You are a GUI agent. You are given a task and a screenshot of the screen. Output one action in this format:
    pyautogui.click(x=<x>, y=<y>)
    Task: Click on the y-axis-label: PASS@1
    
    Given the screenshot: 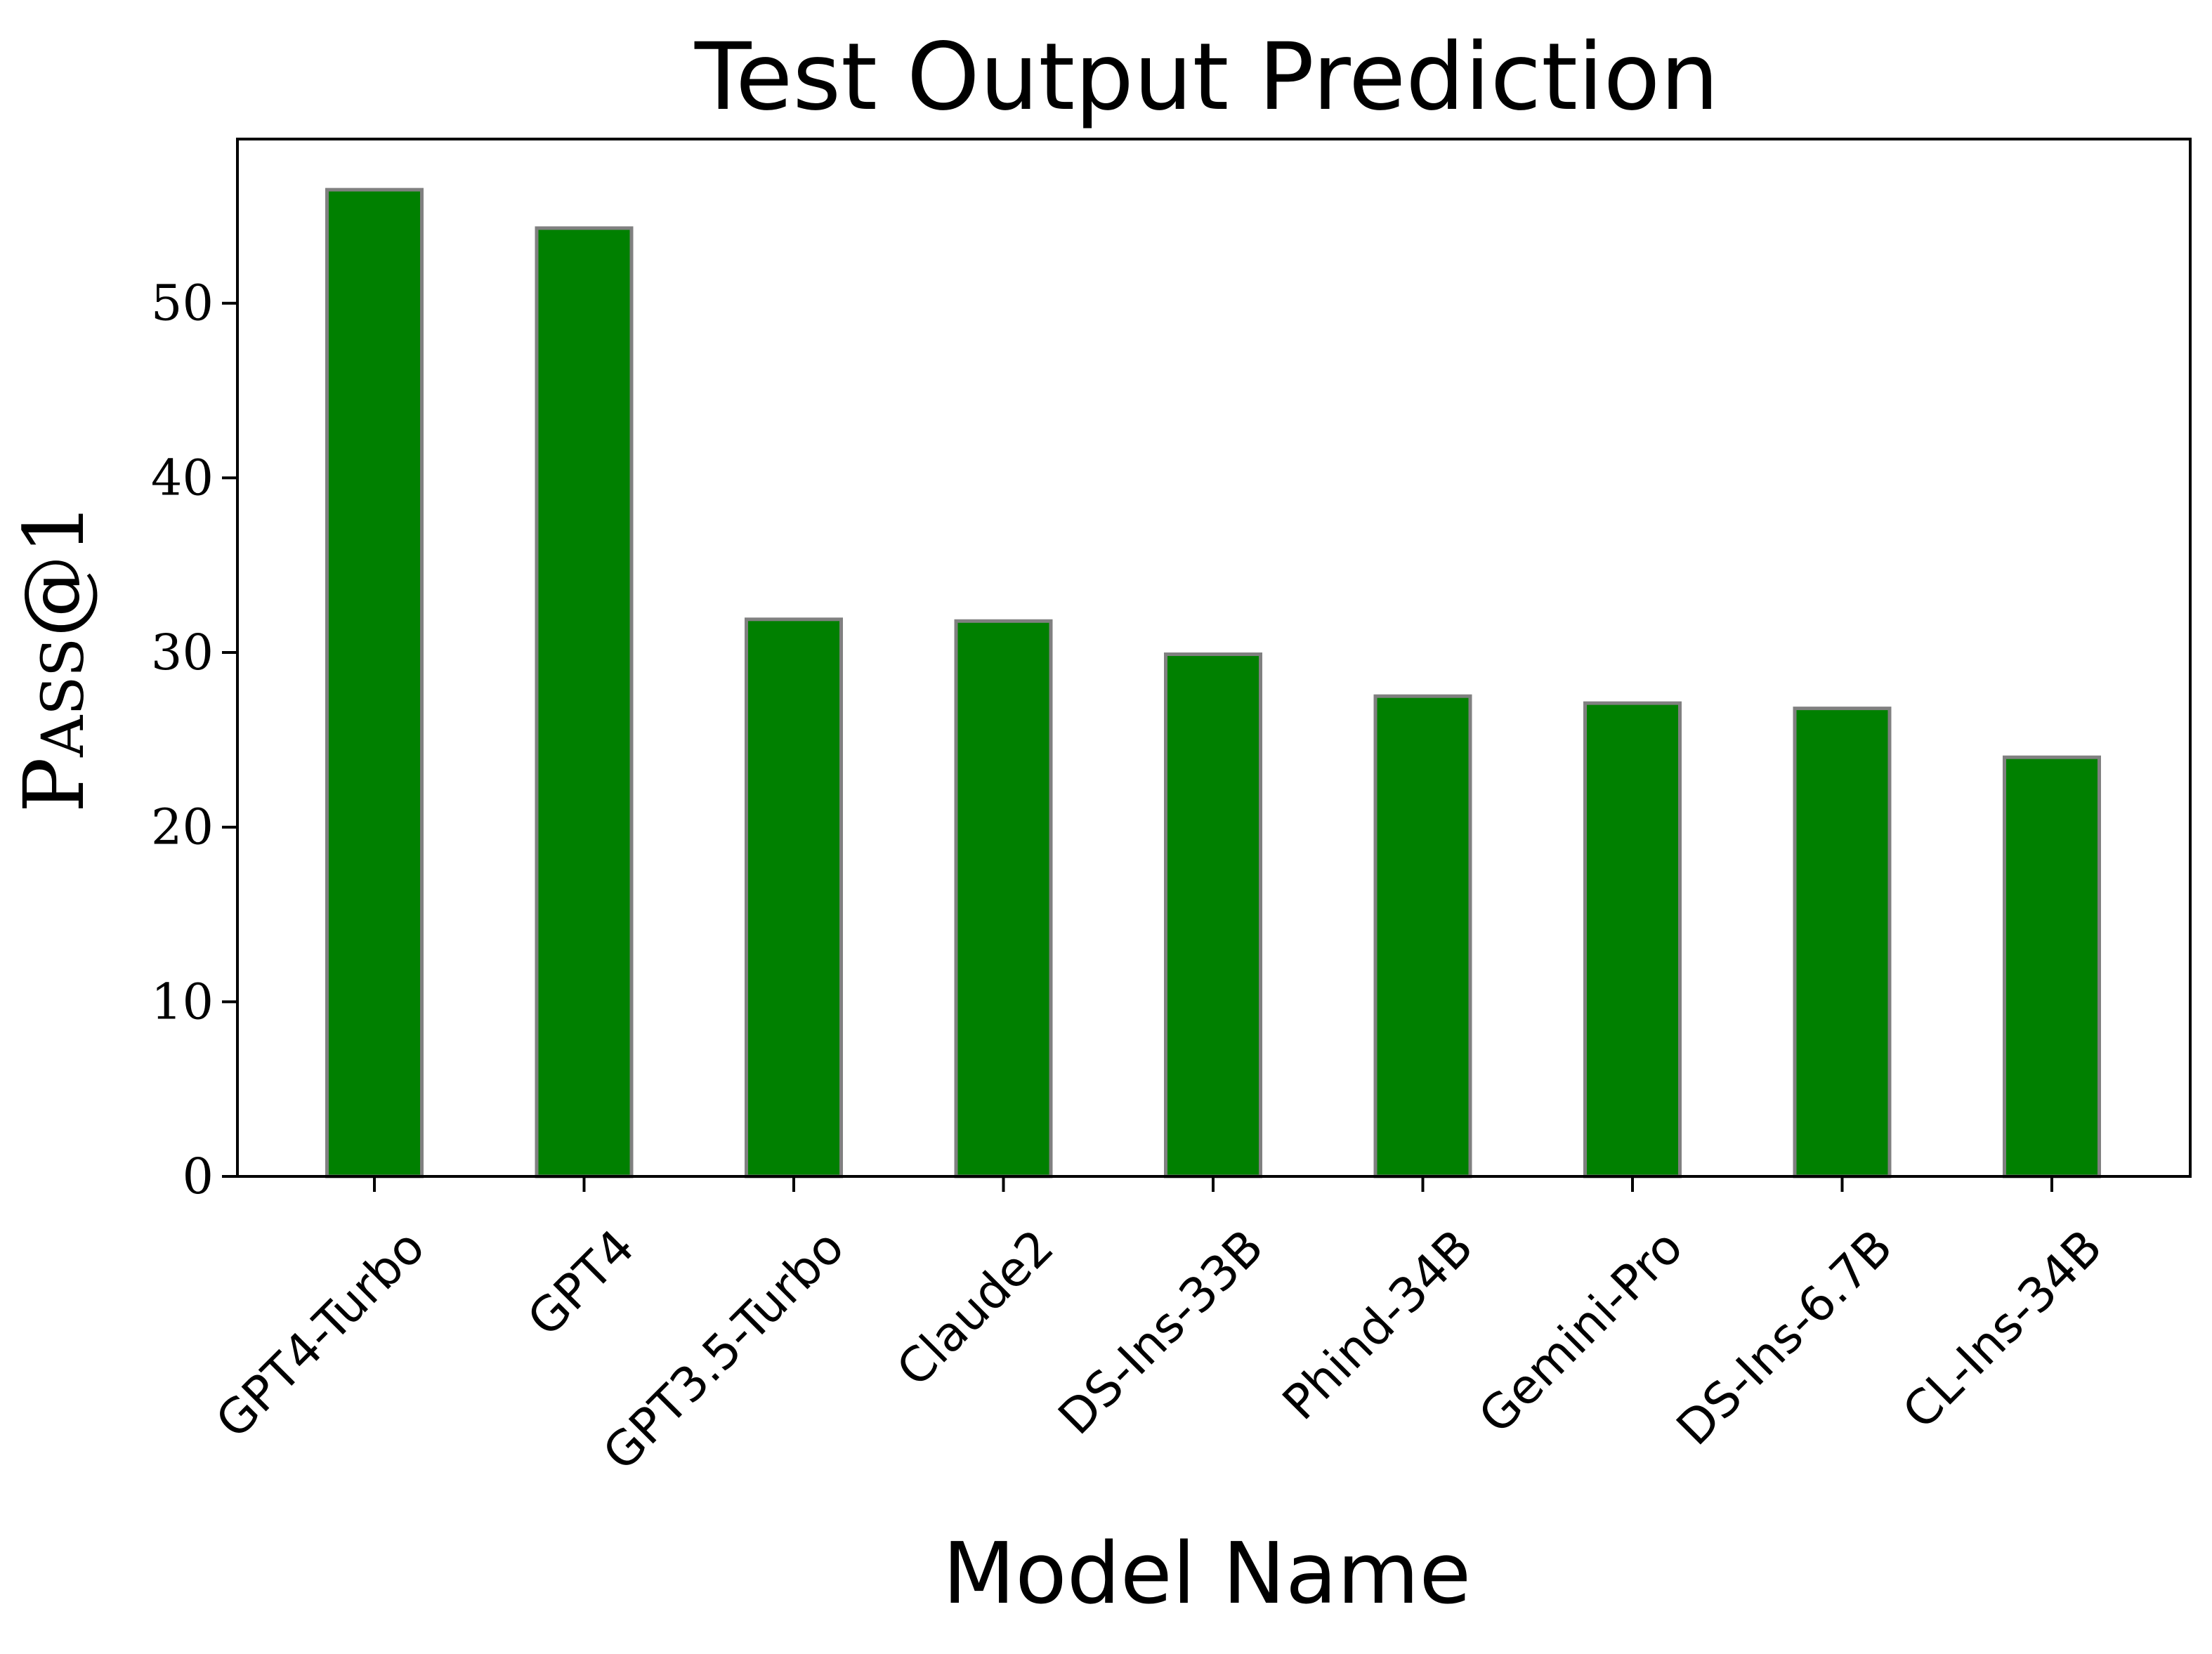 What is the action you would take?
    pyautogui.click(x=54, y=657)
    